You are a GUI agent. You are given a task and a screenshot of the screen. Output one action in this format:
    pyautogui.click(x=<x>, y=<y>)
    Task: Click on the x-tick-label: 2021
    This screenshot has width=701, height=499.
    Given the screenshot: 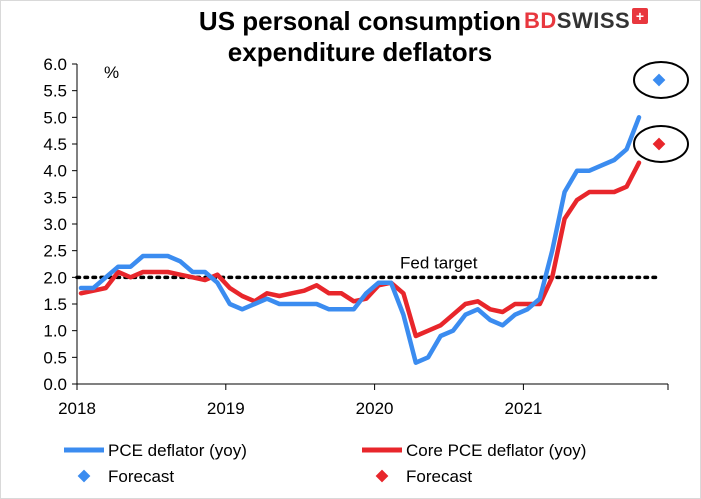 What is the action you would take?
    pyautogui.click(x=523, y=408)
    